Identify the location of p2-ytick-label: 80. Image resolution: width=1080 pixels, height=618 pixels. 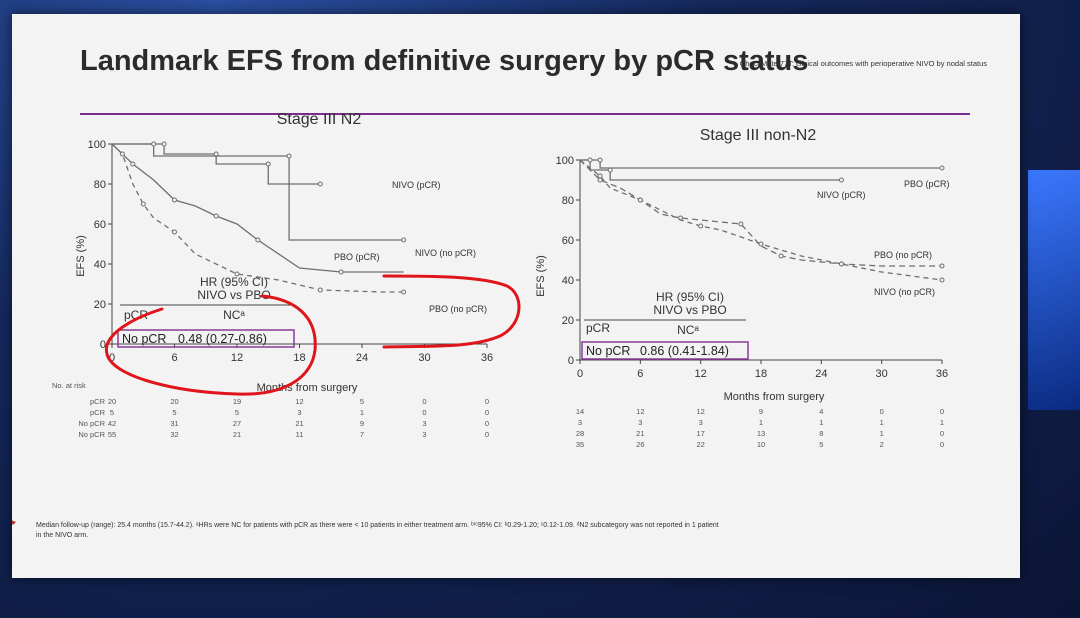
(568, 201).